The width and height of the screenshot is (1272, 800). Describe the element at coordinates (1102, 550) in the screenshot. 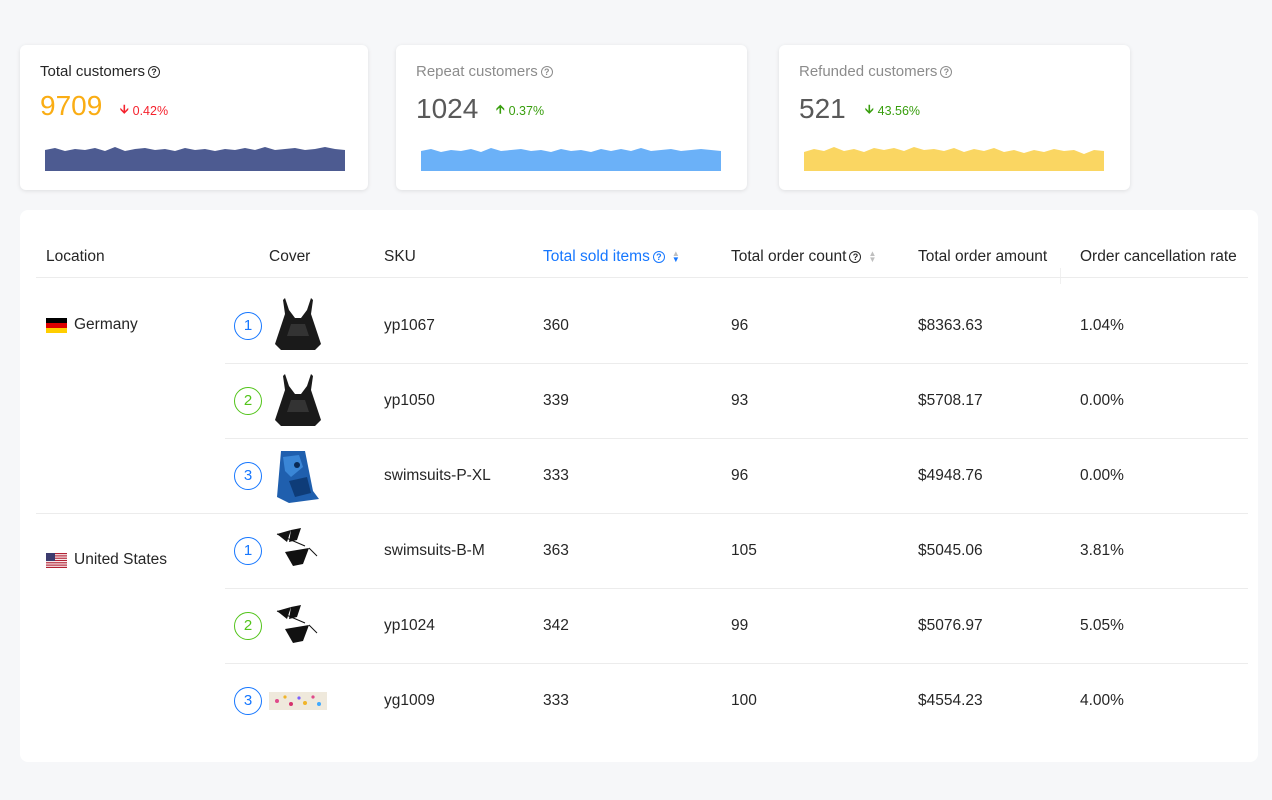

I see `rate-cell: 3.81%` at that location.